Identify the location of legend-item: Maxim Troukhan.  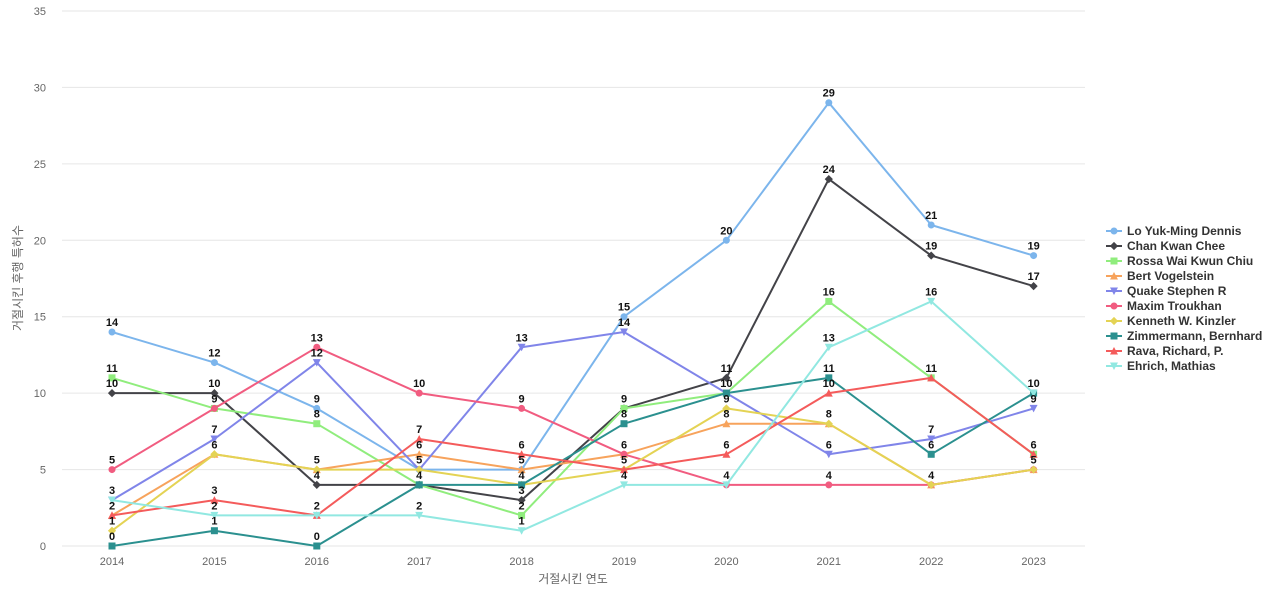
(1164, 306).